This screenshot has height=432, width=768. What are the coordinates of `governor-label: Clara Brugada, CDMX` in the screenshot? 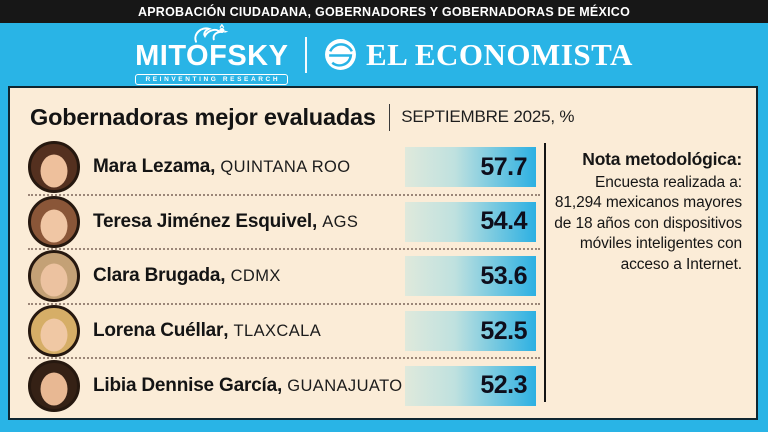 It's located at (187, 276).